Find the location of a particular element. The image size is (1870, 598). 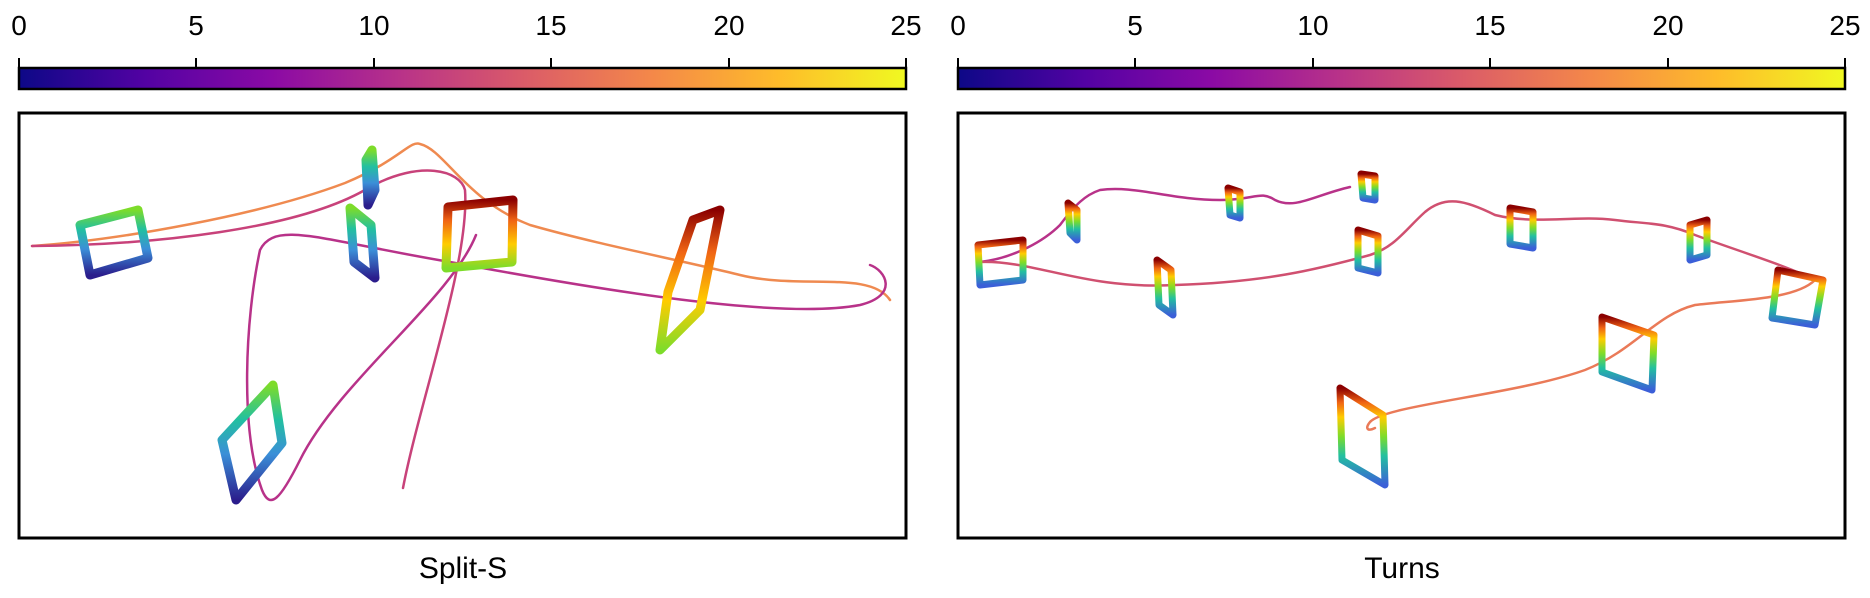

panel-caption: Turns is located at coordinates (1402, 568).